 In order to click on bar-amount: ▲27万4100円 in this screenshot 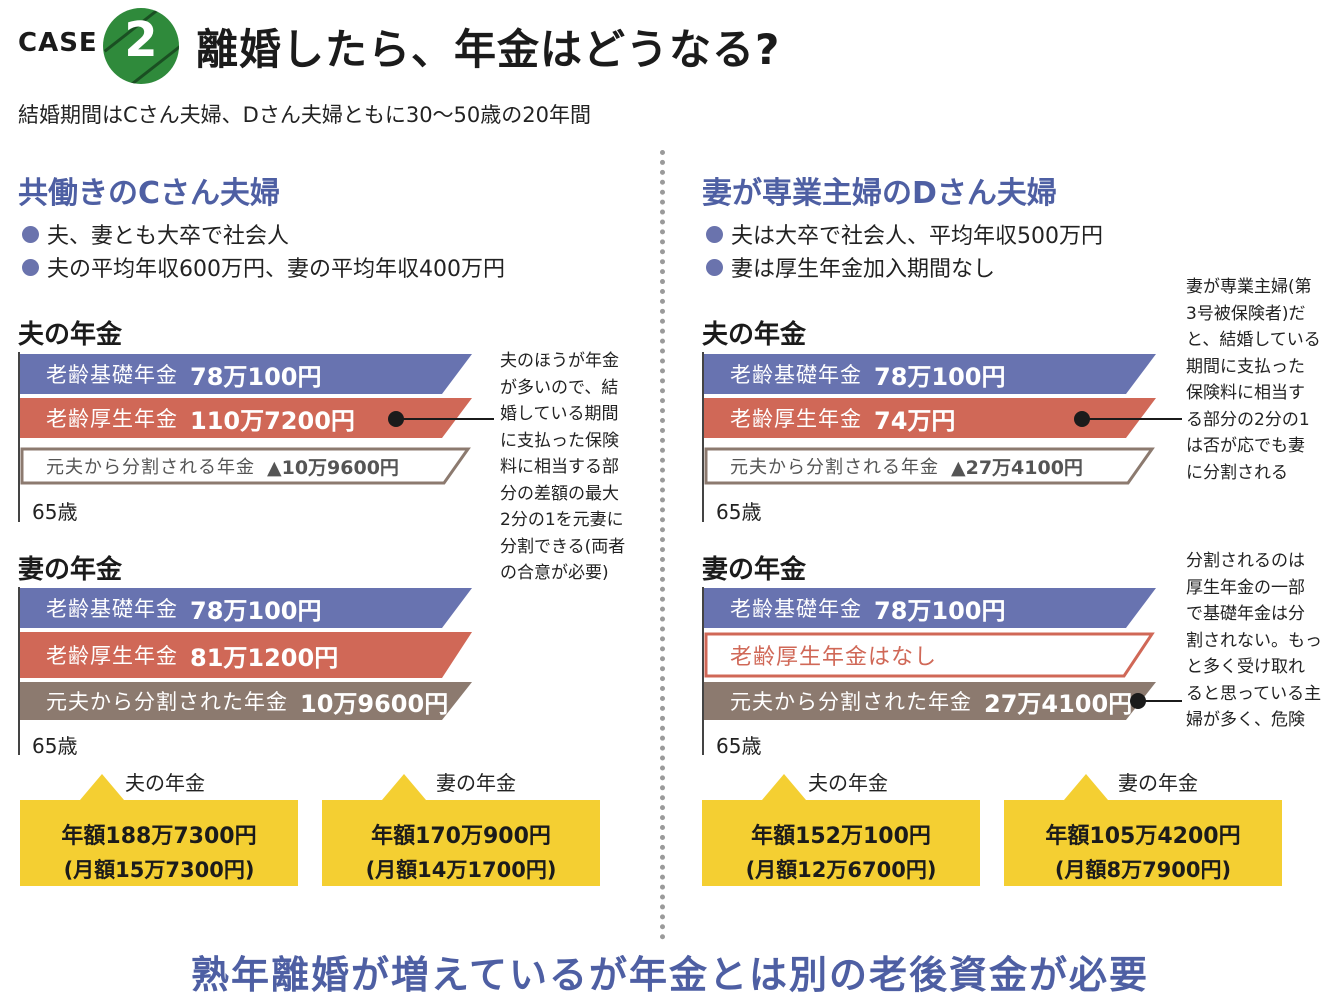, I will do `click(1017, 467)`.